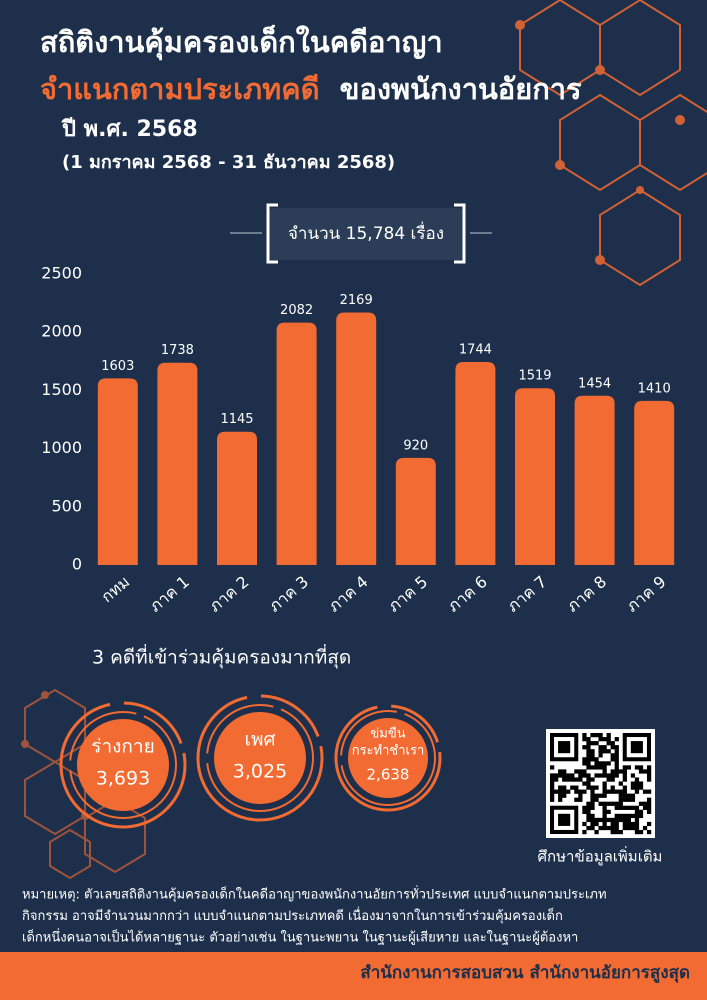  Describe the element at coordinates (534, 376) in the screenshot. I see `value-label: 1519` at that location.